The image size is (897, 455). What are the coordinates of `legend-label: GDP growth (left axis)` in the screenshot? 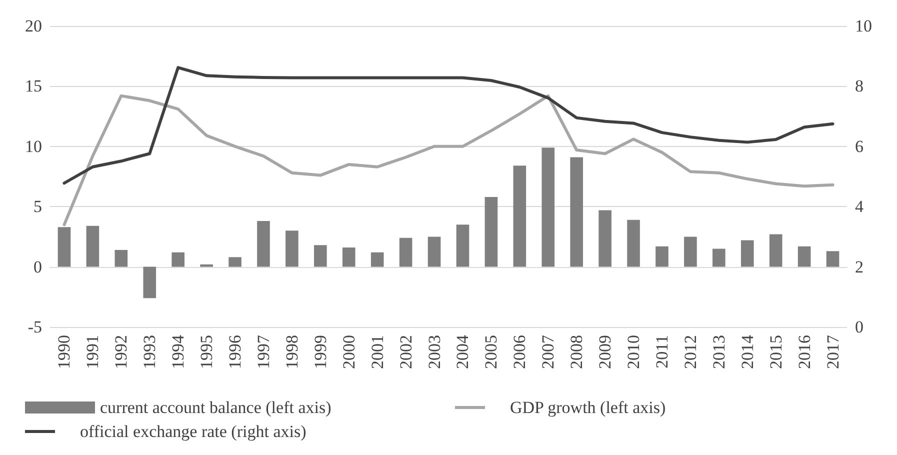 It's located at (588, 407).